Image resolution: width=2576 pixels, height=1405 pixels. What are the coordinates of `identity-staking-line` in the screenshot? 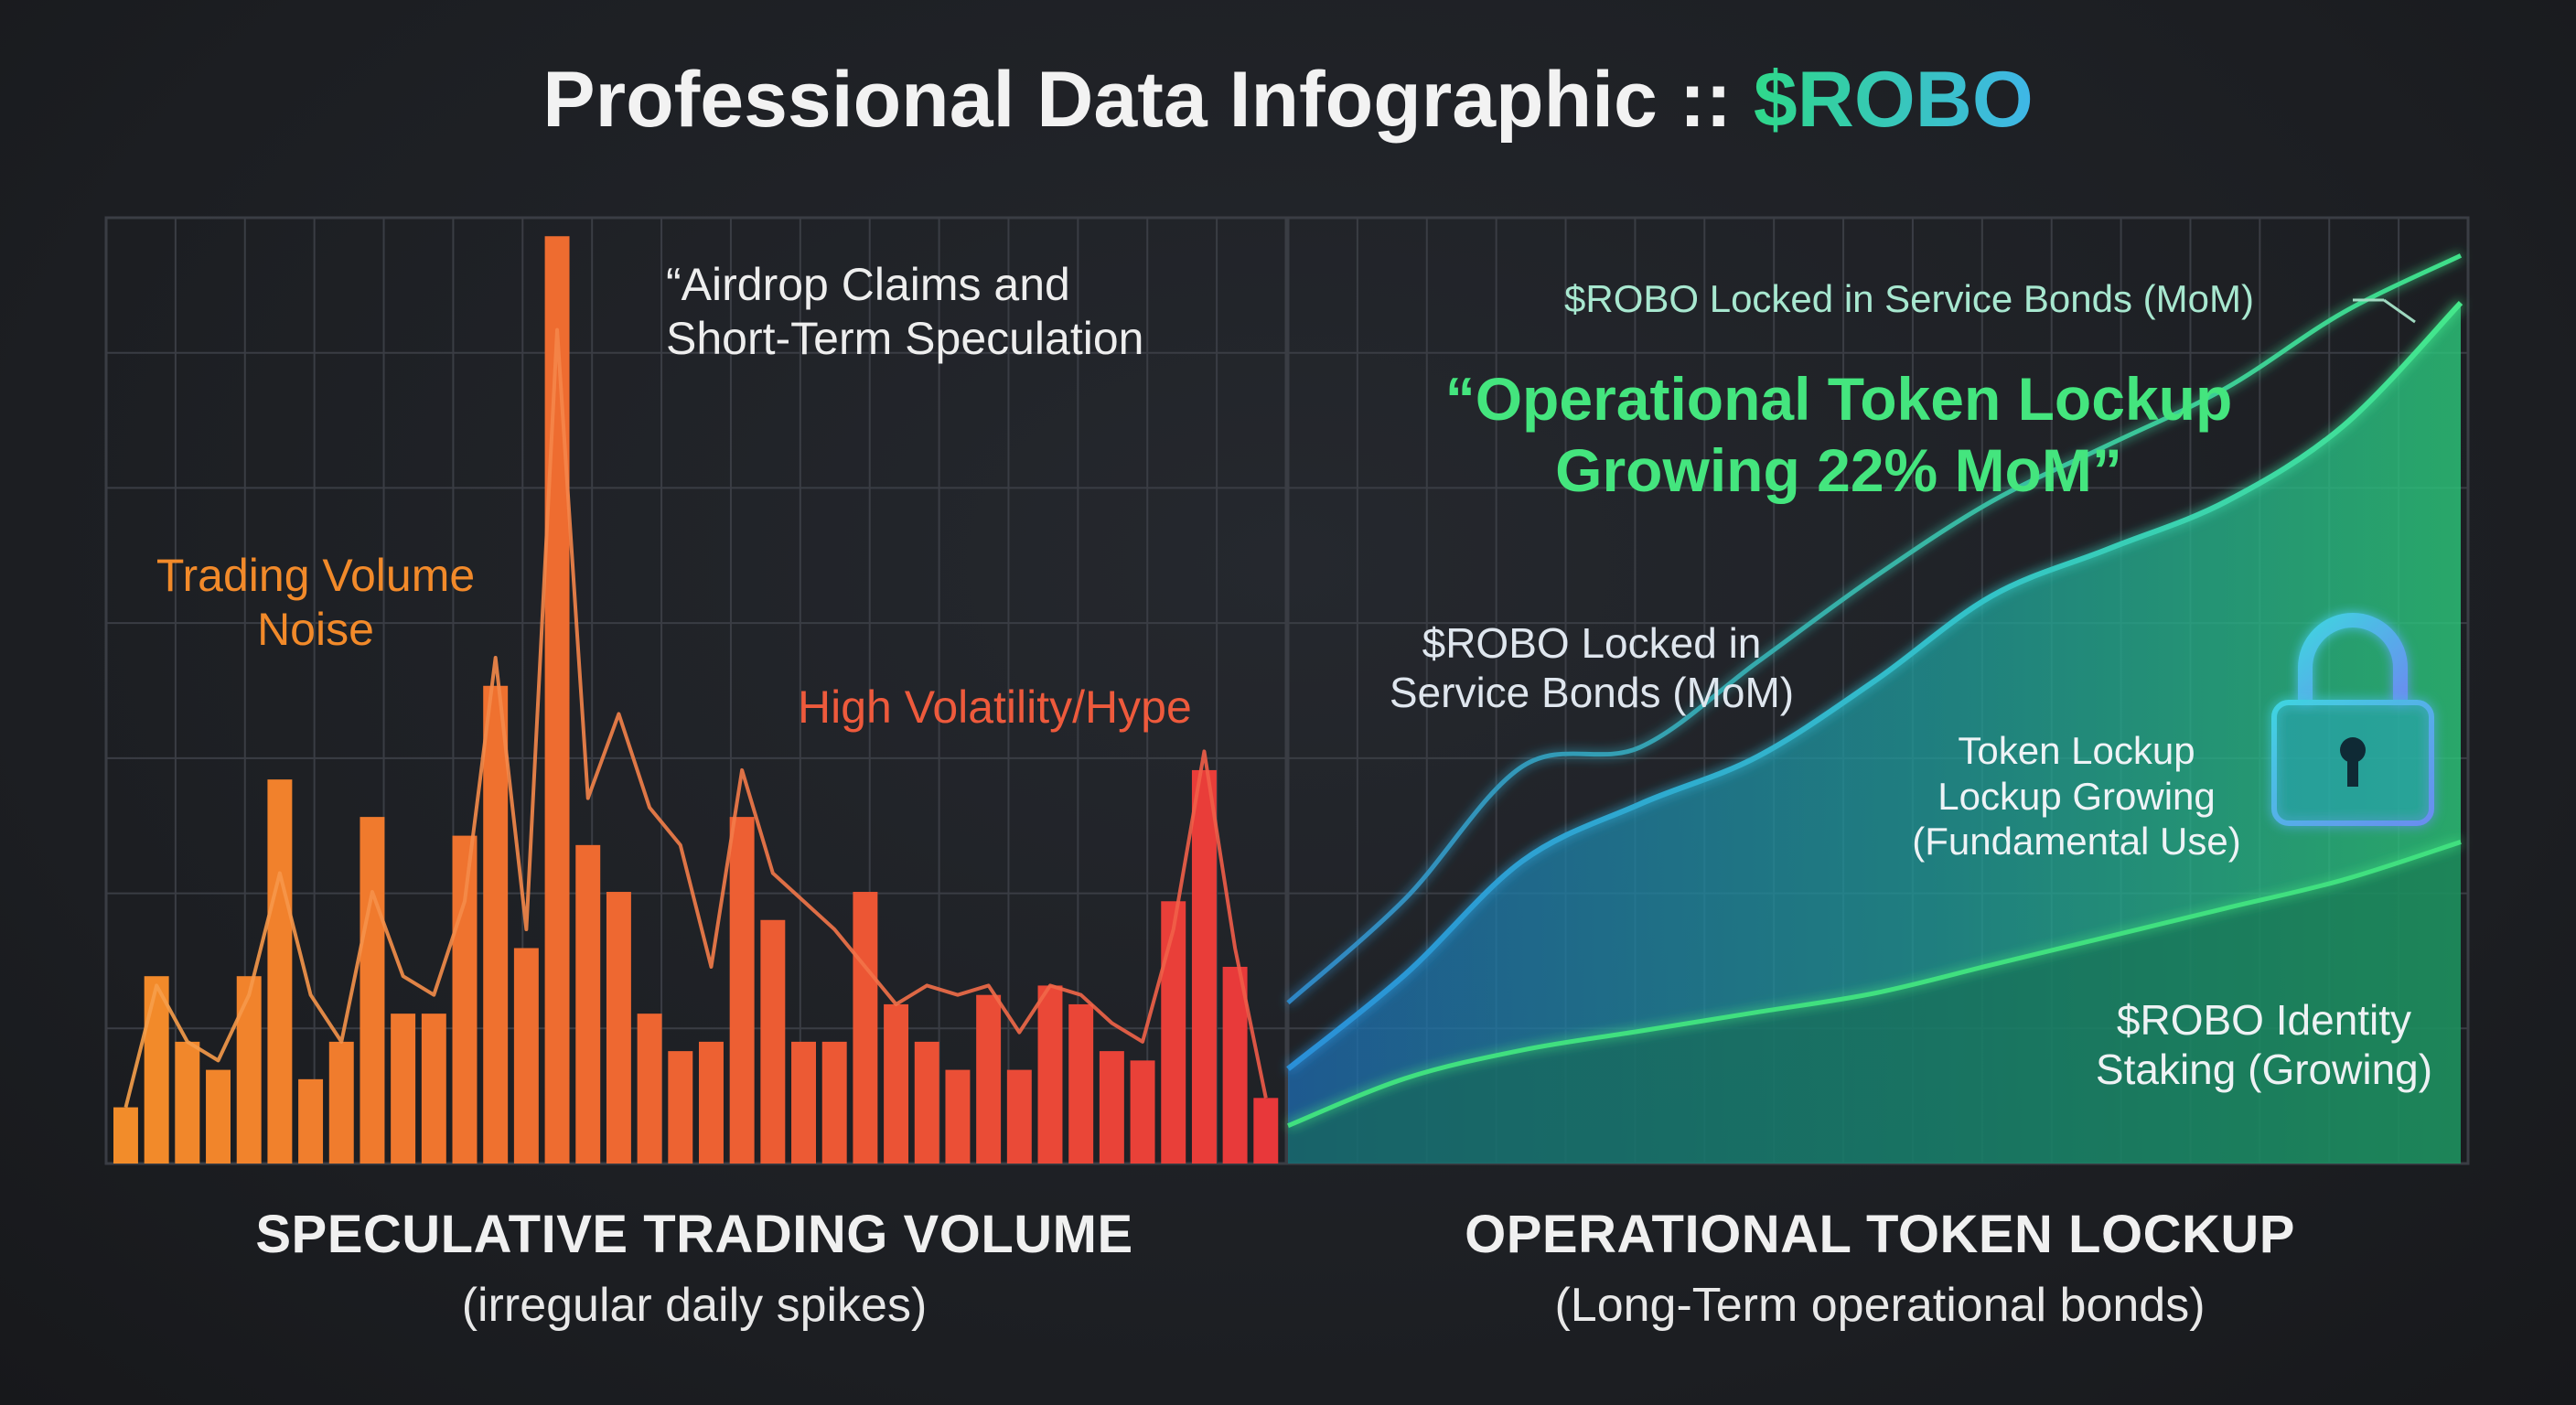 It's located at (1875, 984).